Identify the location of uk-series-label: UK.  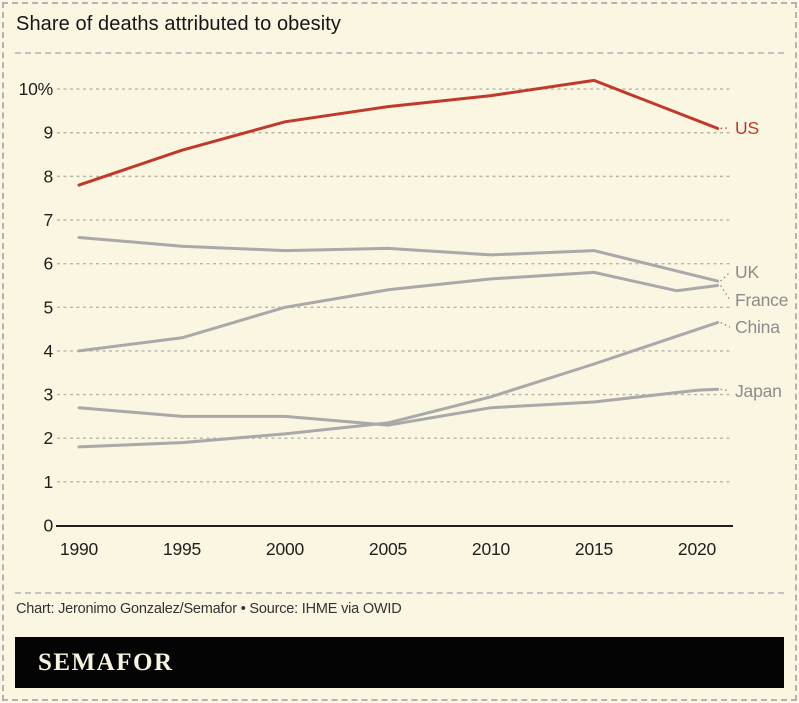
(747, 272).